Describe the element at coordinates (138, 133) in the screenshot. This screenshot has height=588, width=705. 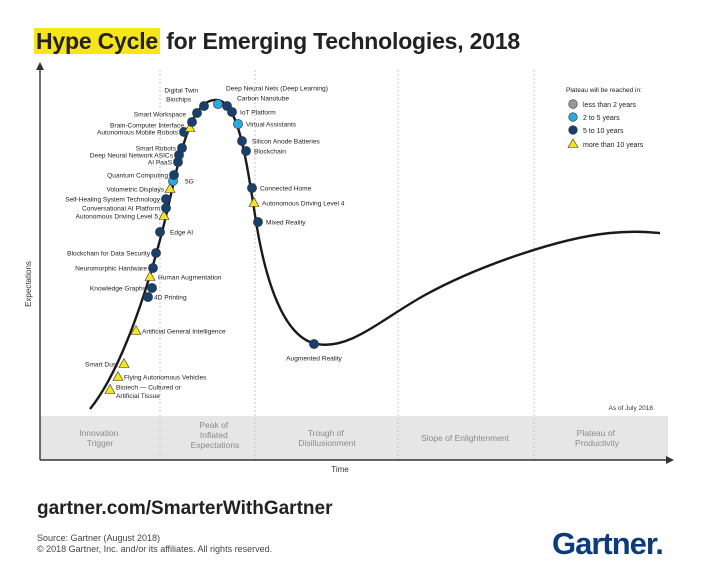
I see `tech-label: Autonomous Mobile Robots` at that location.